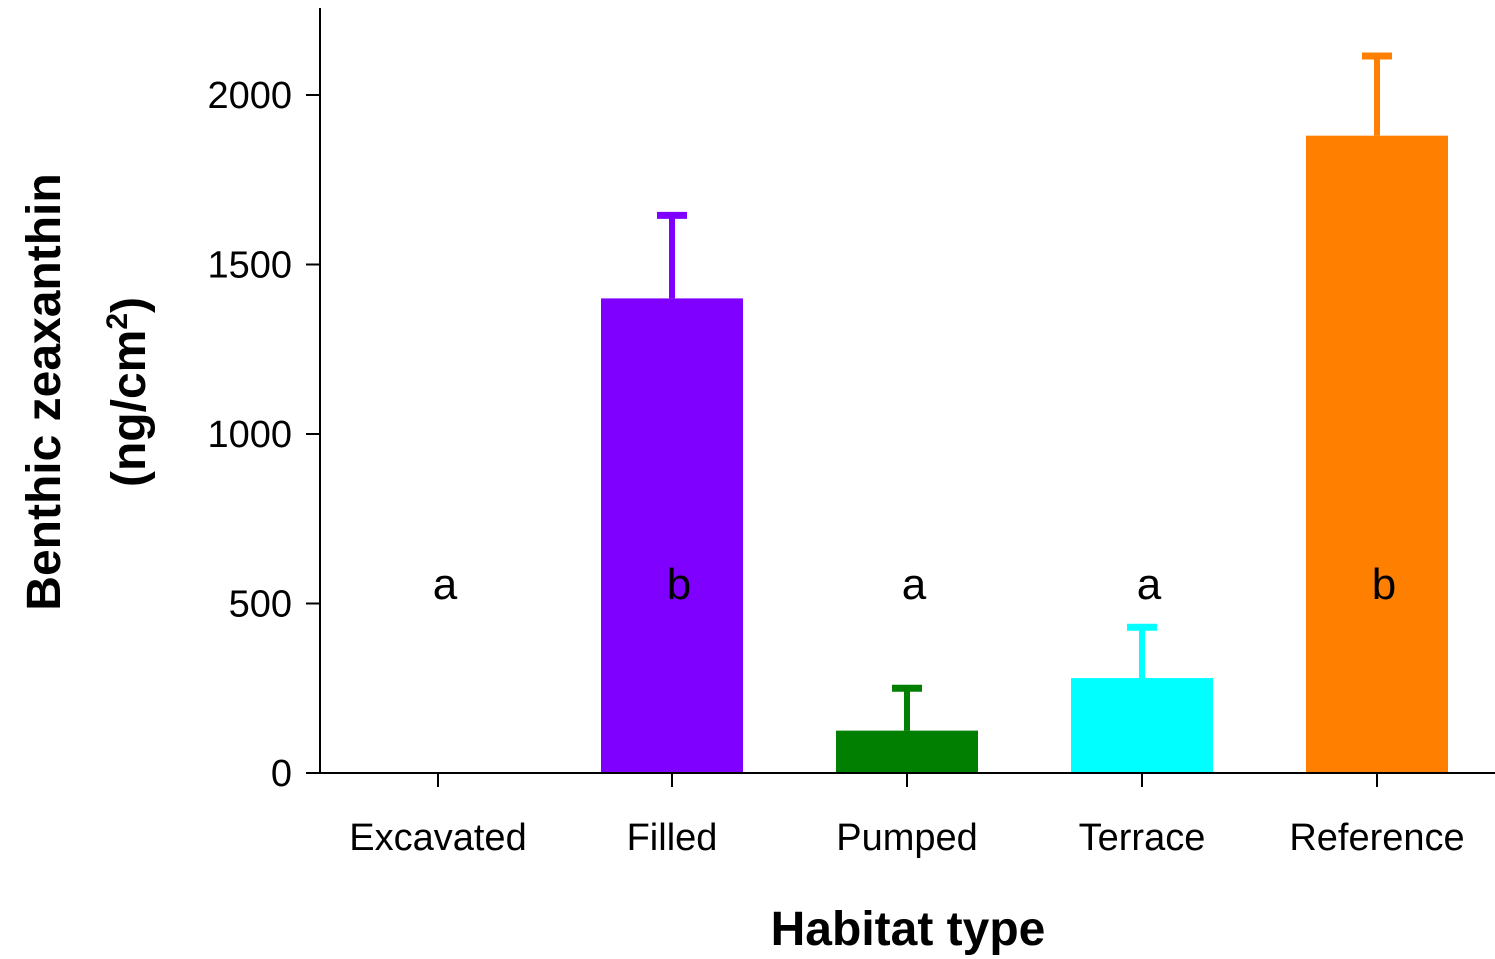  What do you see at coordinates (1384, 584) in the screenshot?
I see `significance-letter-reference: b` at bounding box center [1384, 584].